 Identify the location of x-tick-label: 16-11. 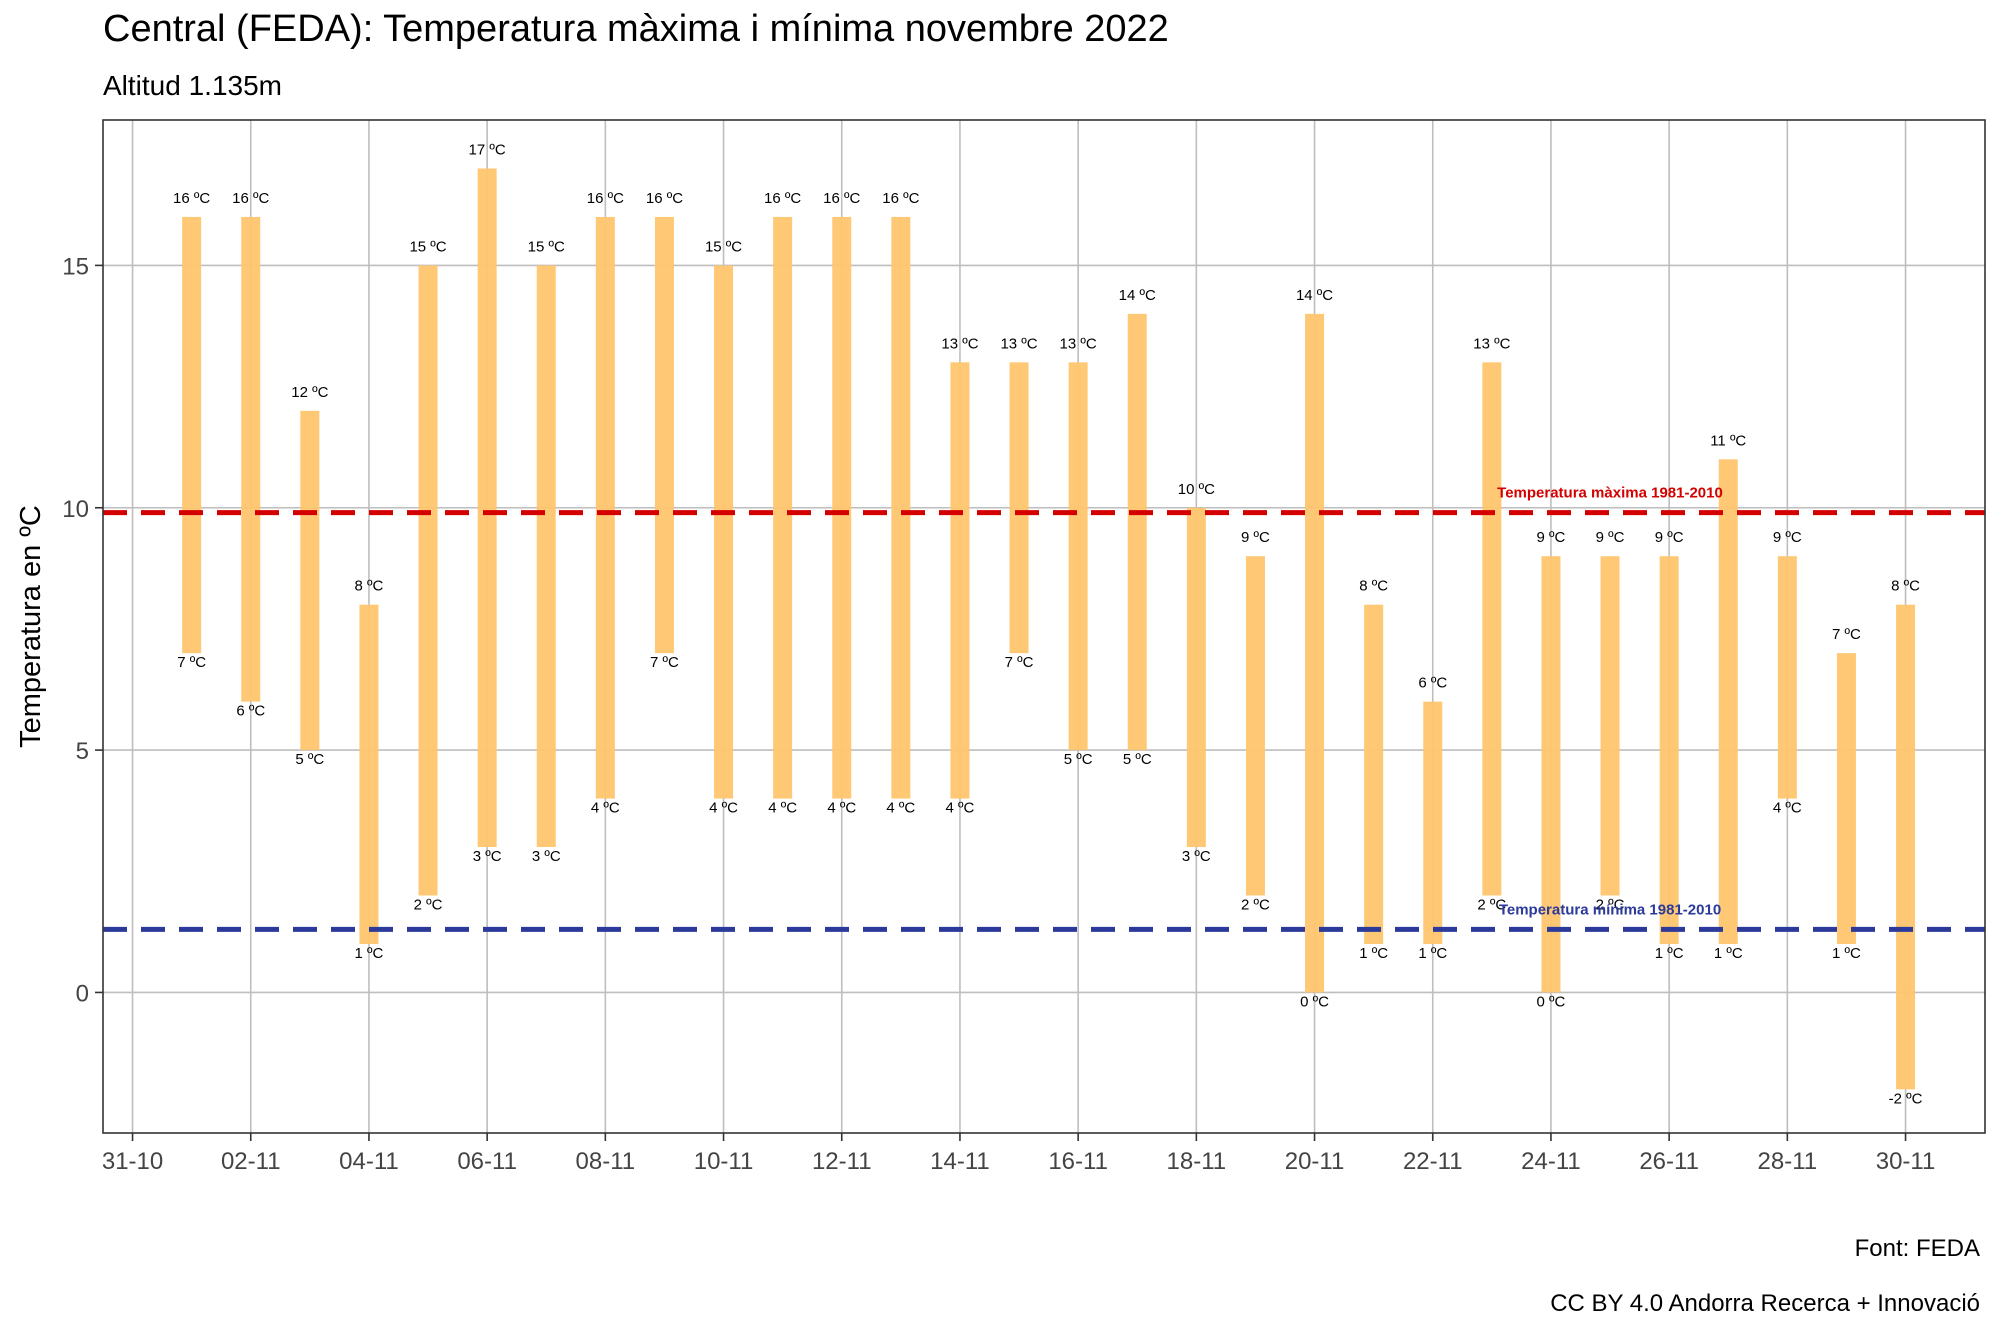
(1078, 1161).